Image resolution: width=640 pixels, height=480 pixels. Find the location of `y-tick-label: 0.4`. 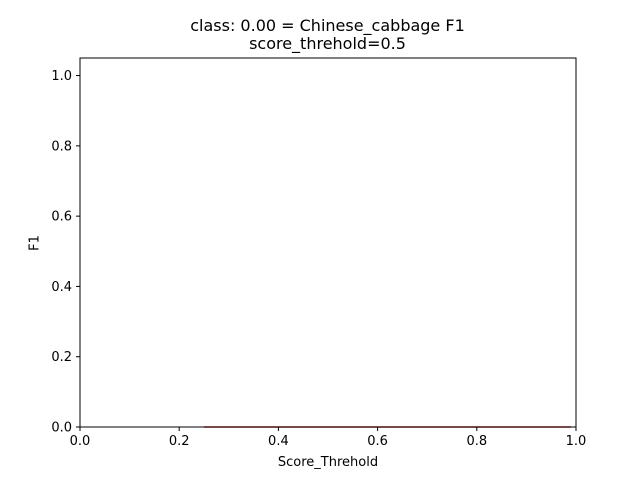

y-tick-label: 0.4 is located at coordinates (61, 287).